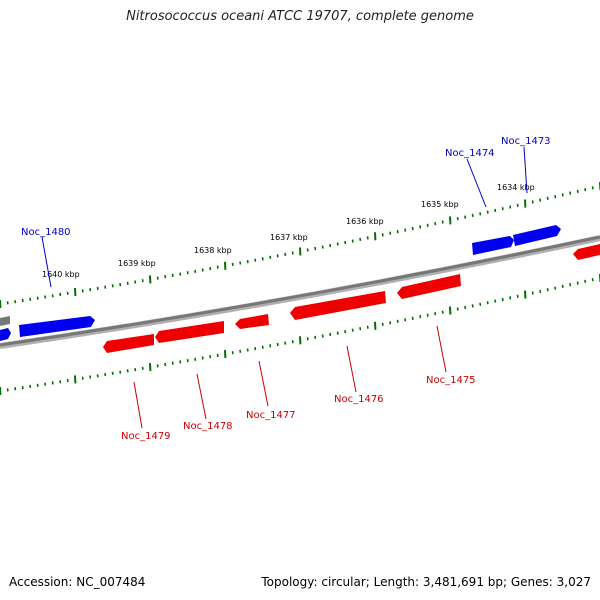 Image resolution: width=600 pixels, height=600 pixels. I want to click on backbone-end-stub, so click(5, 321).